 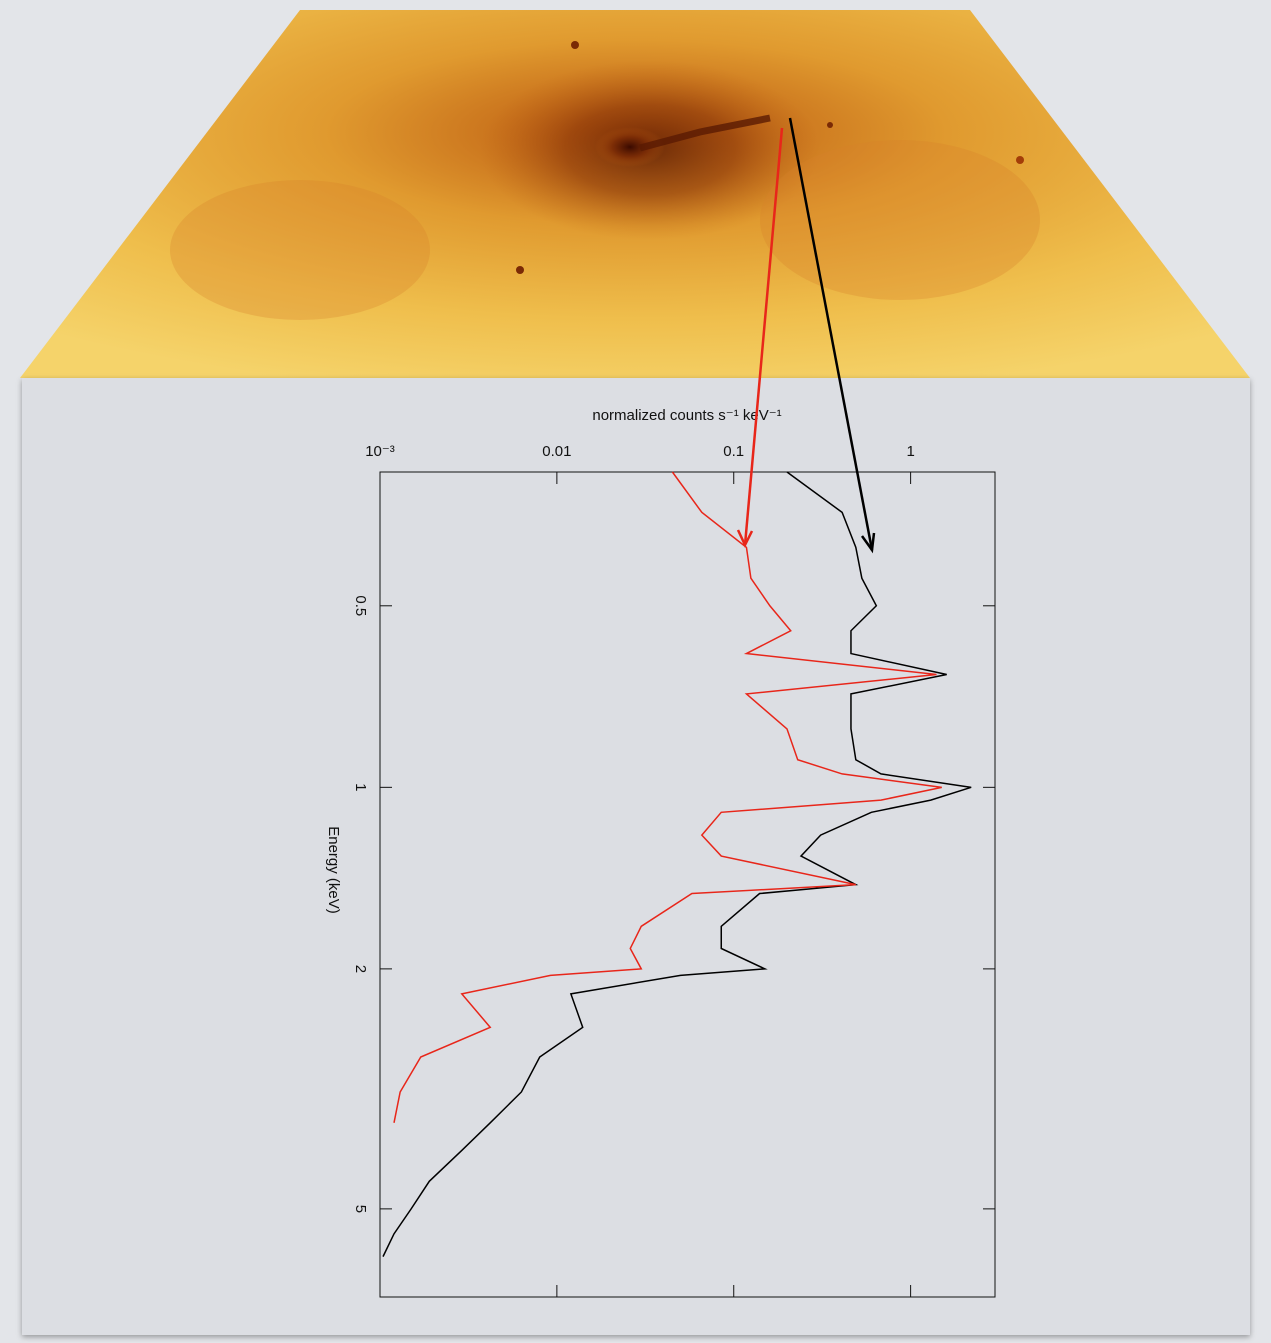 I want to click on x-tick-label: 2, so click(x=360, y=969).